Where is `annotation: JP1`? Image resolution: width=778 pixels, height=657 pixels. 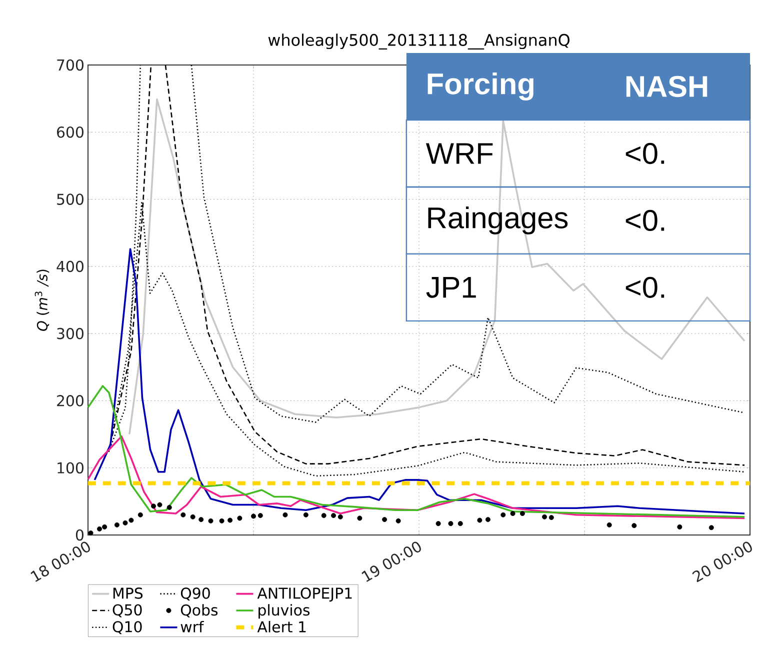
annotation: JP1 is located at coordinates (451, 287).